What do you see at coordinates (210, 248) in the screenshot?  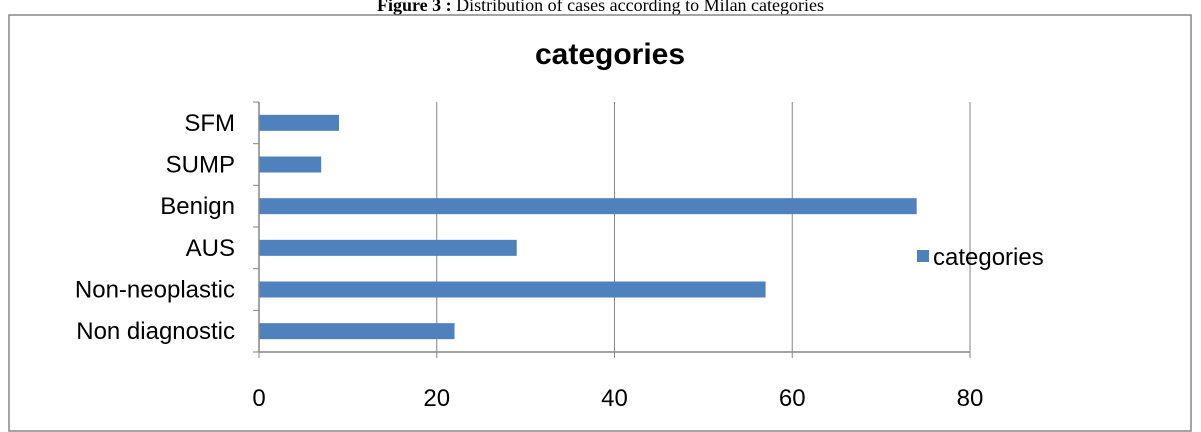 I see `category-label: AUS` at bounding box center [210, 248].